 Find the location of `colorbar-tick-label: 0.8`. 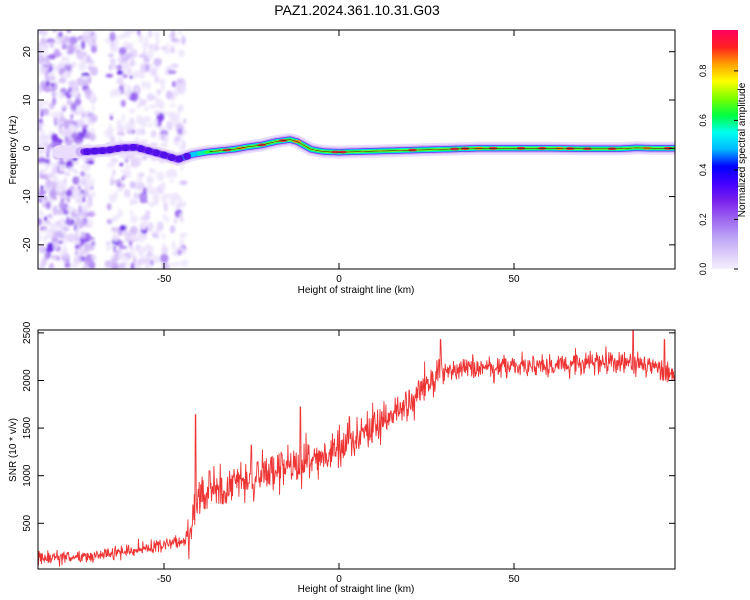

colorbar-tick-label: 0.8 is located at coordinates (703, 71).